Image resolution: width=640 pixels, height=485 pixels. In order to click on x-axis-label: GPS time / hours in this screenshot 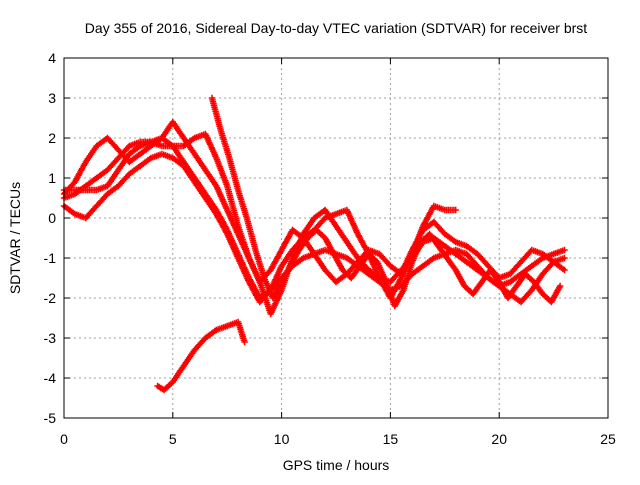, I will do `click(336, 465)`.